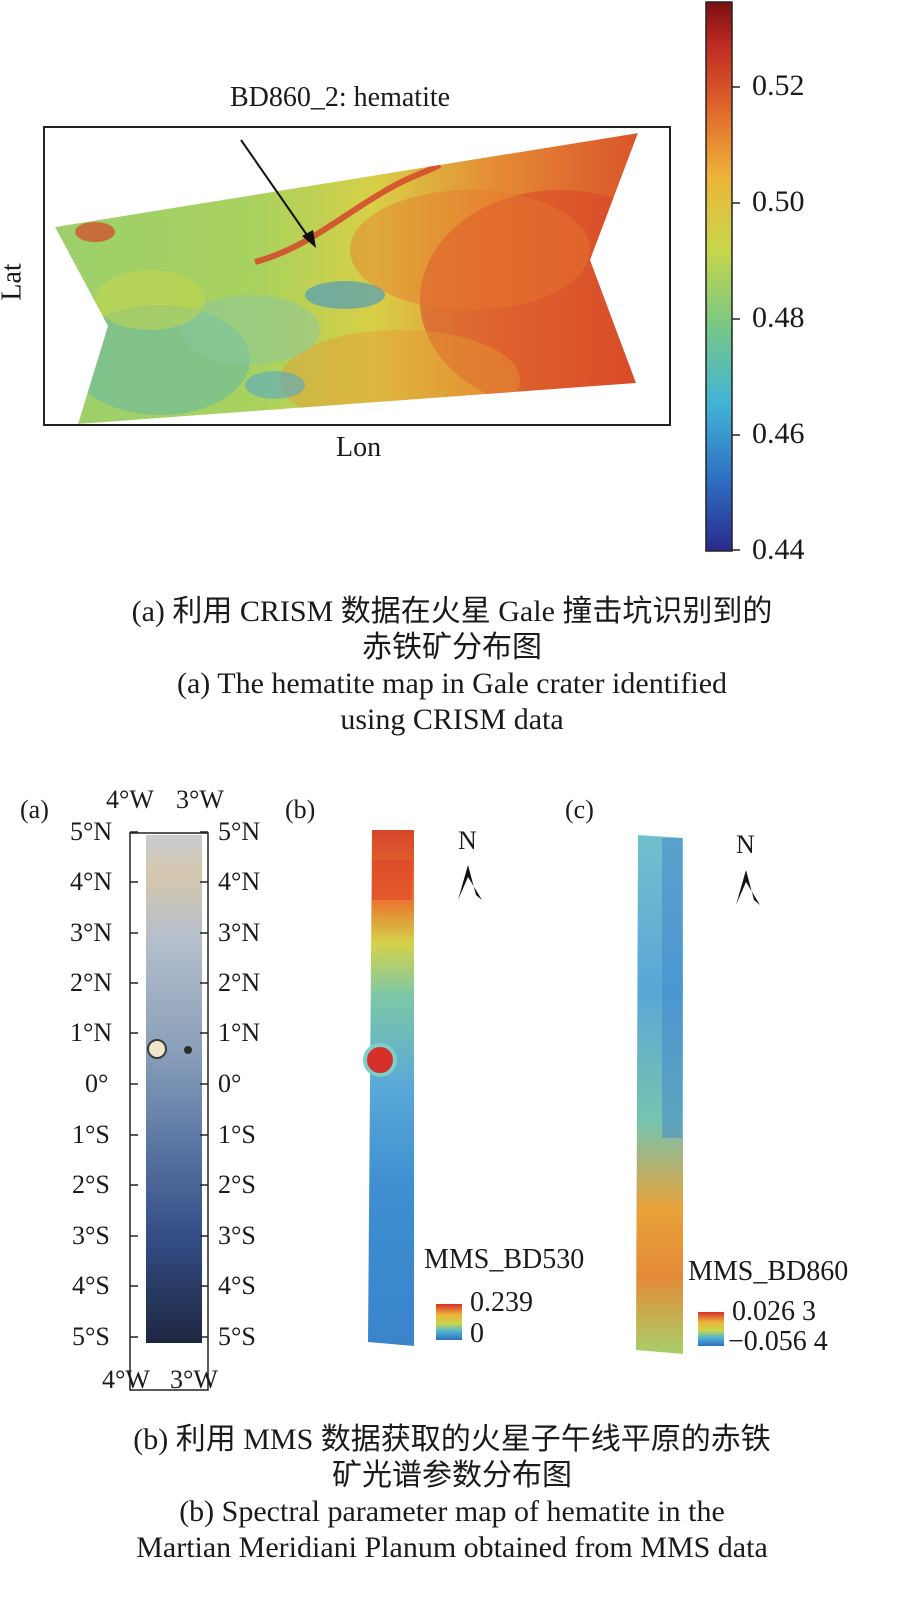 The height and width of the screenshot is (1624, 904). Describe the element at coordinates (91, 1184) in the screenshot. I see `lat-tick-left: 2°S` at that location.